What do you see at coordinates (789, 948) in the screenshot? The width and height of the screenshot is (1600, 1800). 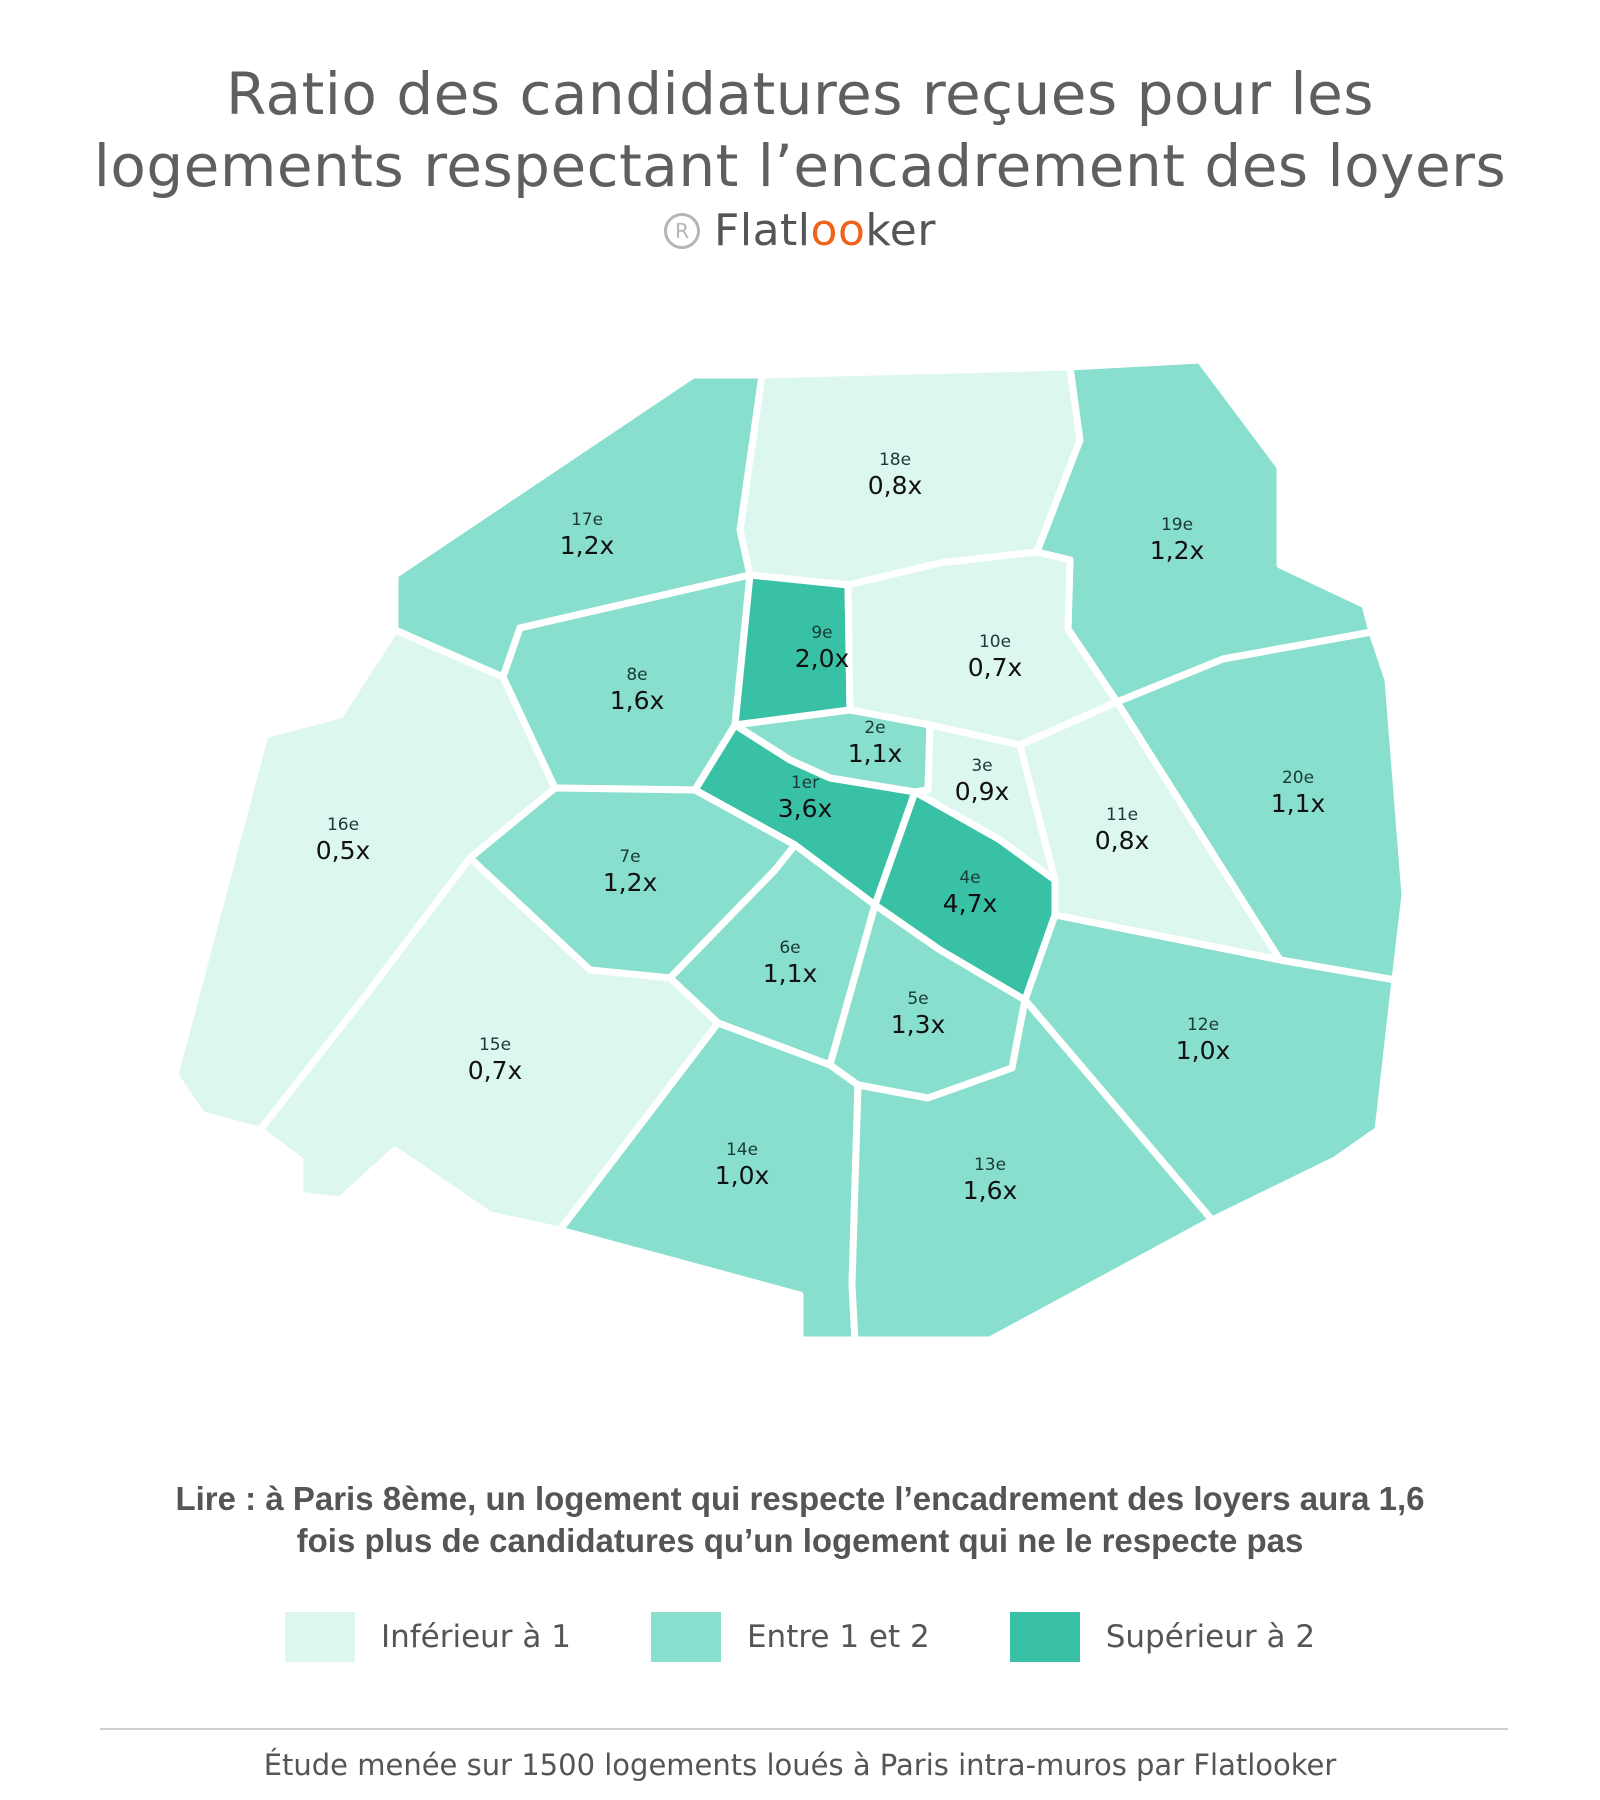 I see `label-name-6: 6e` at bounding box center [789, 948].